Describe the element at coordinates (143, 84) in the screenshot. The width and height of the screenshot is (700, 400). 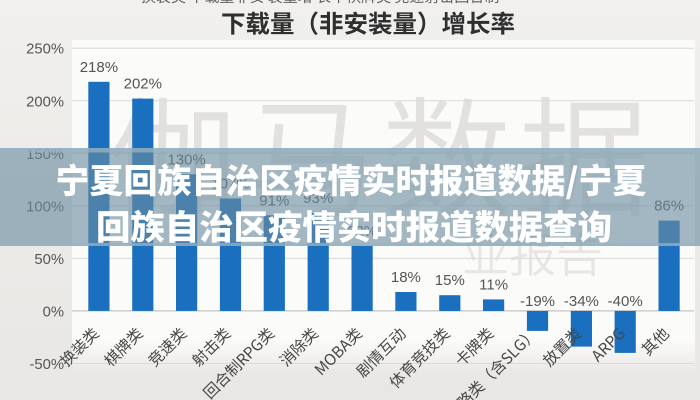
I see `svg-text: 202%` at that location.